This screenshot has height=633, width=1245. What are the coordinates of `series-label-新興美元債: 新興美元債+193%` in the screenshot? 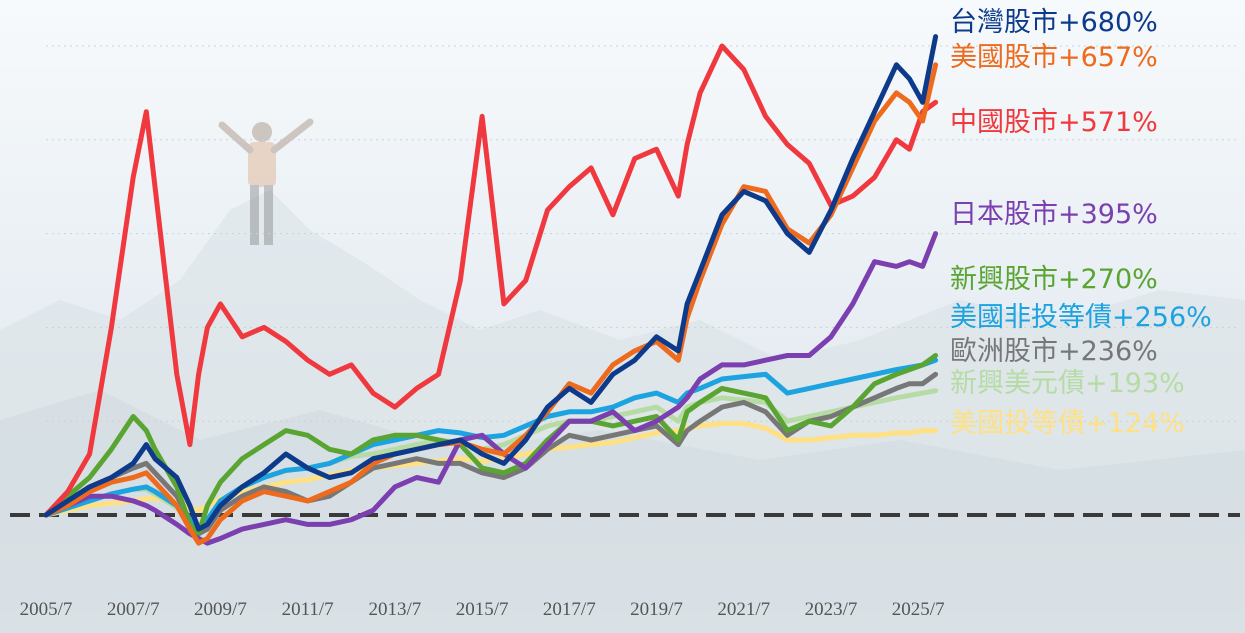 It's located at (1067, 383).